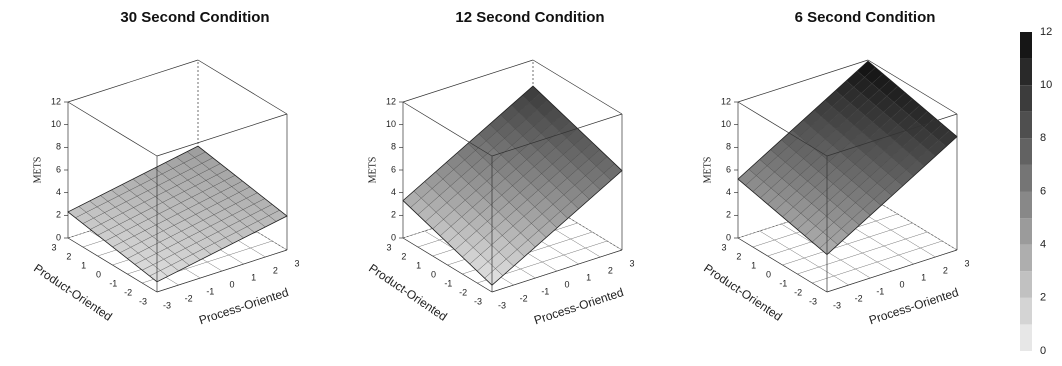  Describe the element at coordinates (865, 17) in the screenshot. I see `panel-title: 6 Second Condition` at that location.